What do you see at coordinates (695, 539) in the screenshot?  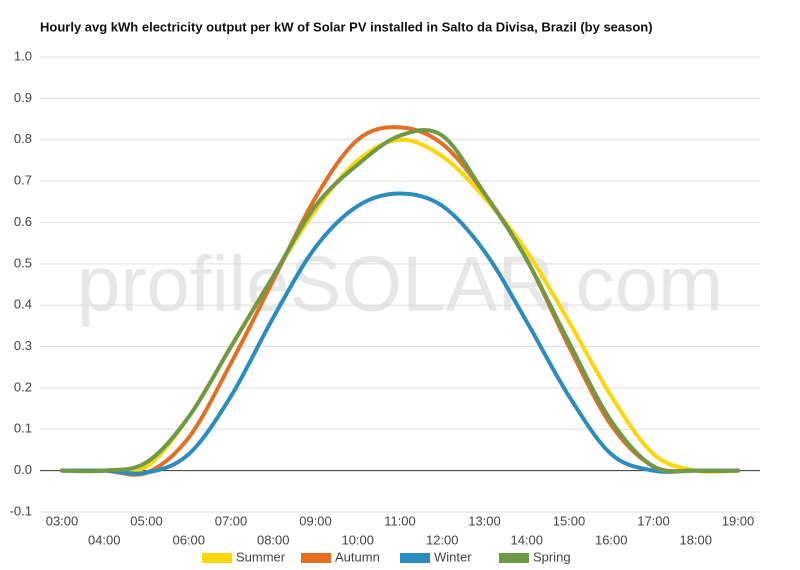 I see `x-tick-label: 18:00` at bounding box center [695, 539].